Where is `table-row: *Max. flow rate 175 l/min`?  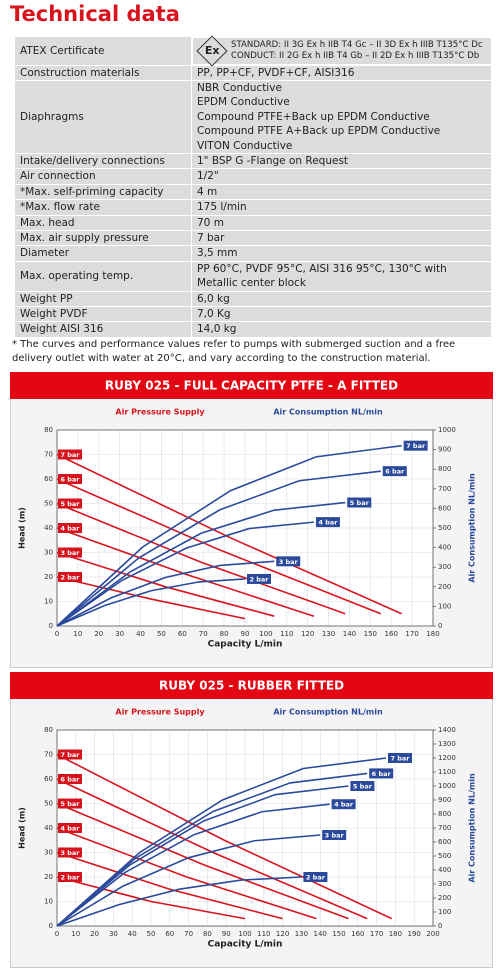
table-row: *Max. flow rate 175 l/min is located at coordinates (253, 207).